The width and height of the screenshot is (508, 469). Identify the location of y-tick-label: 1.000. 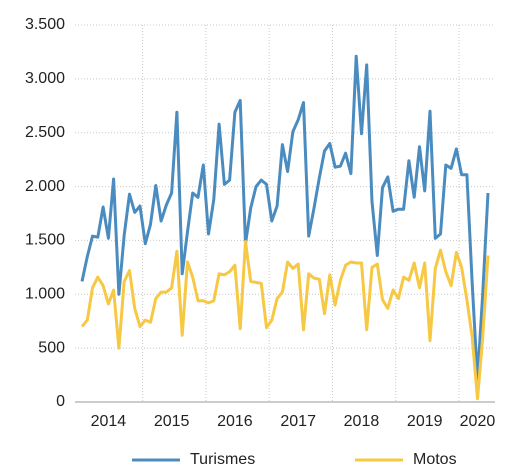
(45, 294).